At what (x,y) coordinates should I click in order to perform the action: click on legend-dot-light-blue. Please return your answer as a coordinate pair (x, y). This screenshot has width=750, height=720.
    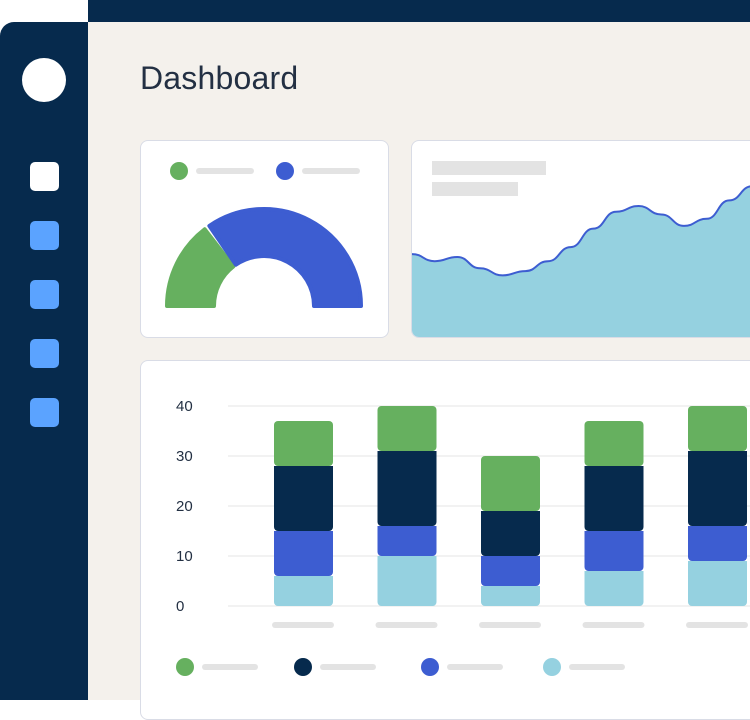
    Looking at the image, I should click on (552, 667).